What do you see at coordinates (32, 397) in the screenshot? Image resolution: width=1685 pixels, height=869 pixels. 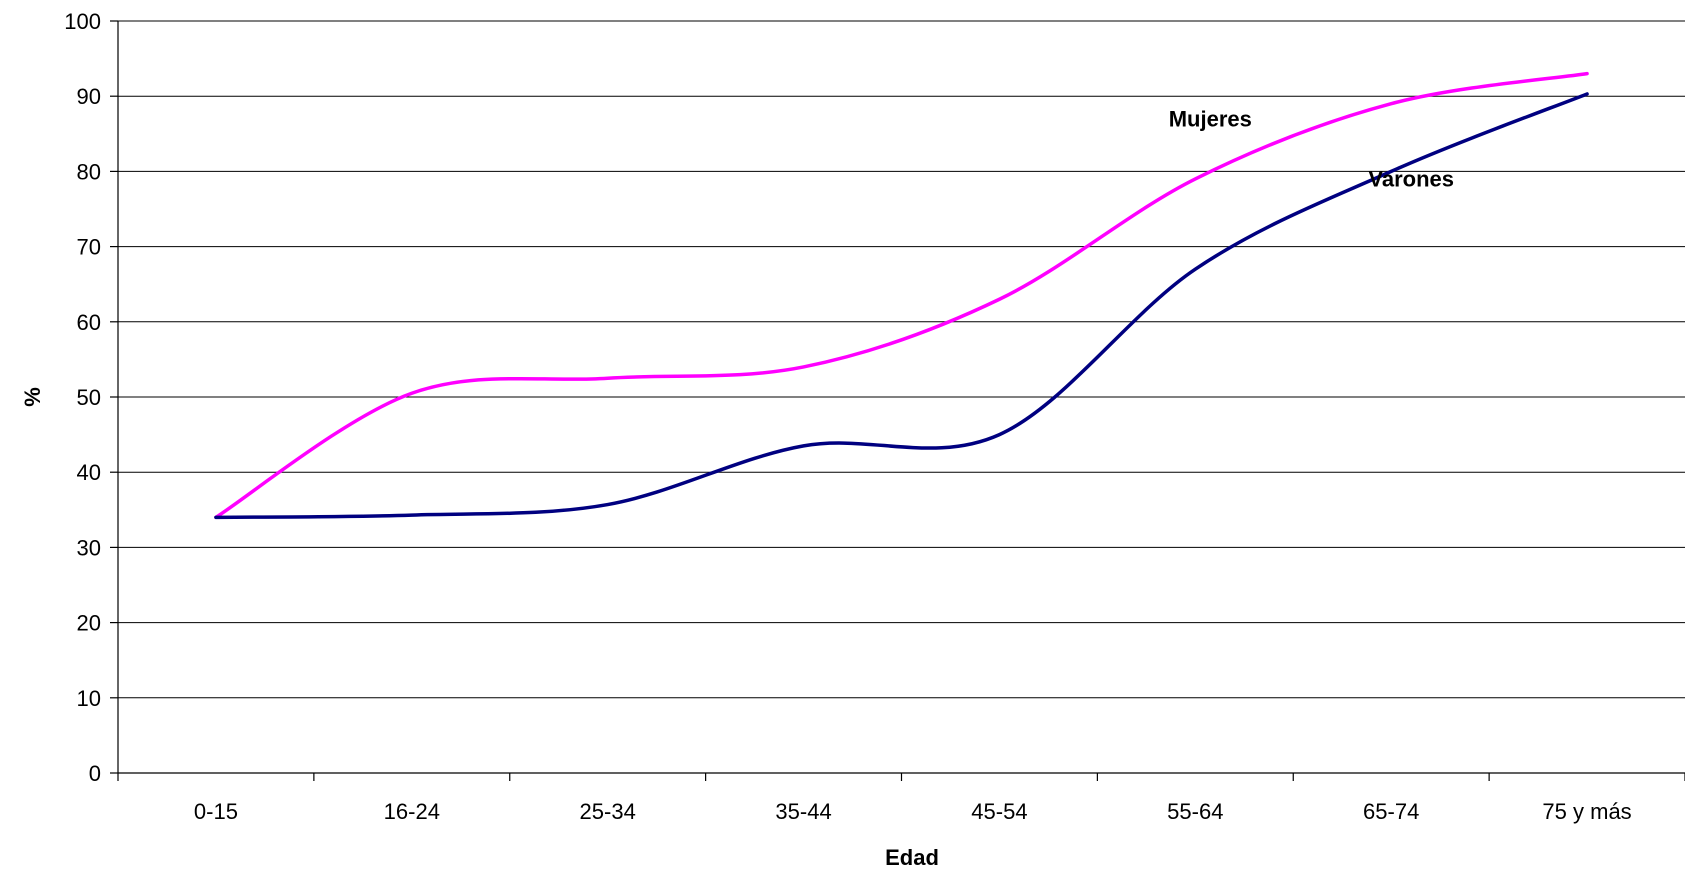 I see `y-axis-title: %` at bounding box center [32, 397].